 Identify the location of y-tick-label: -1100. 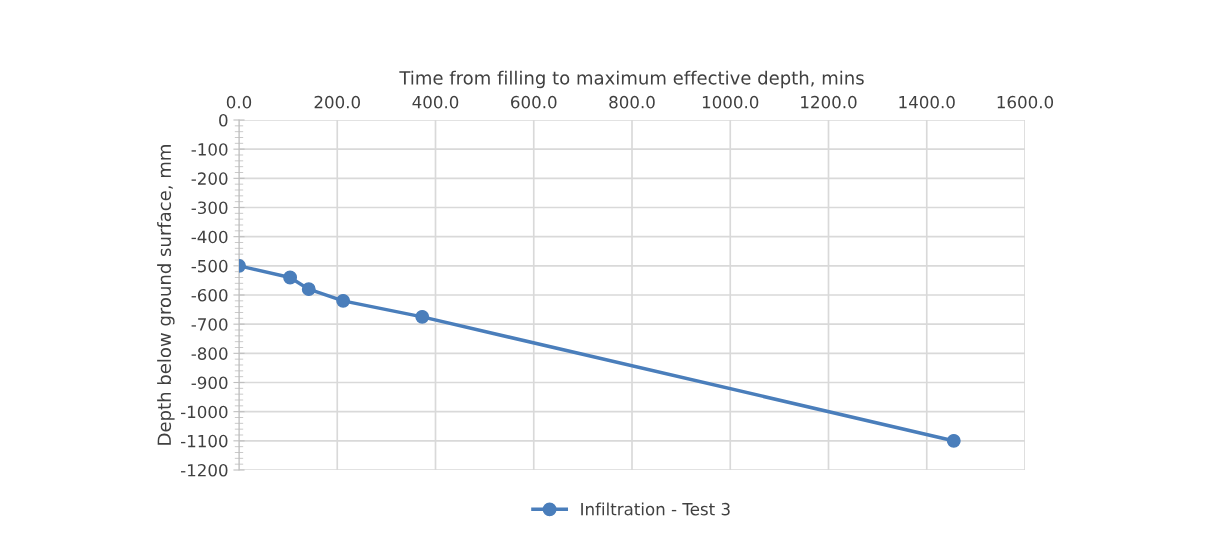
(204, 441).